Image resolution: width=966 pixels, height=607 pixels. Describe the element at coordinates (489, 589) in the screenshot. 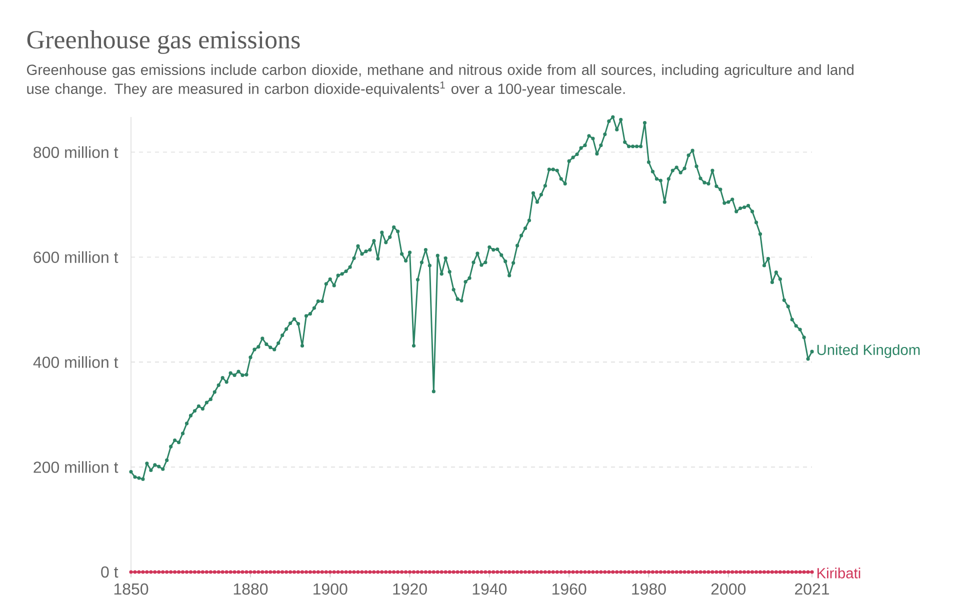

I see `x-tick-label: 1940` at that location.